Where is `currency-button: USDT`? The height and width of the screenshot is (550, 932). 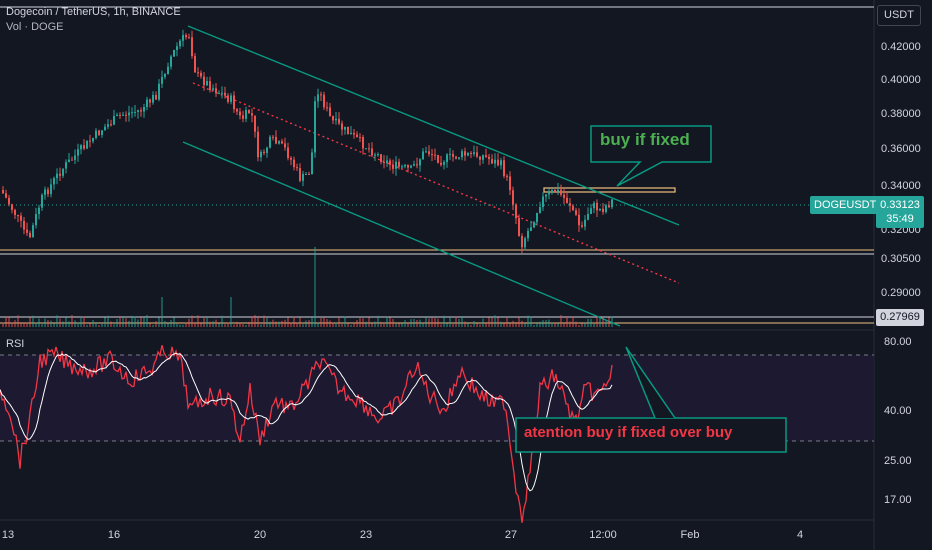 currency-button: USDT is located at coordinates (899, 15).